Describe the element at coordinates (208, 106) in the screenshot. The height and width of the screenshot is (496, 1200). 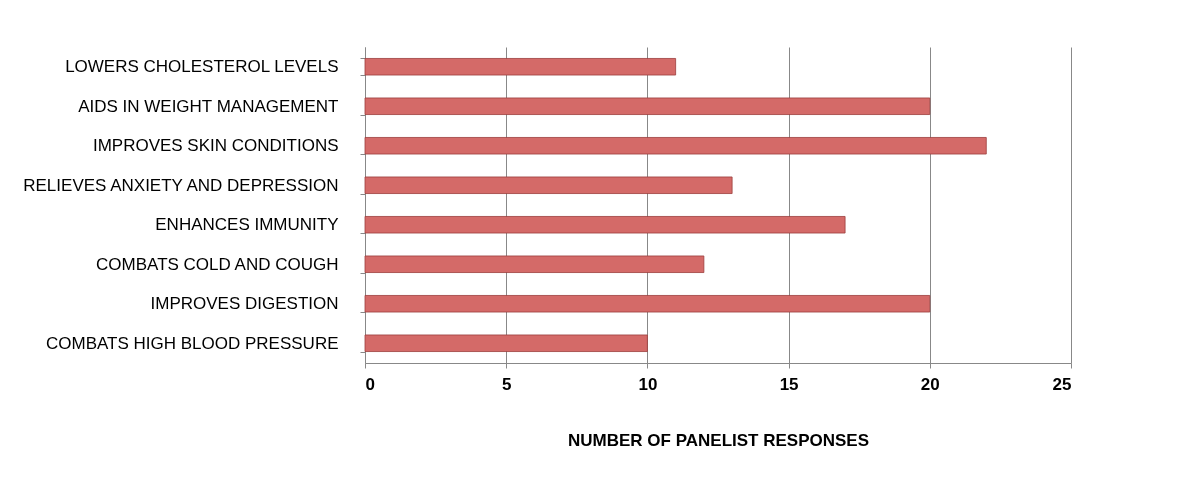
I see `y-tick-label: AIDS IN WEIGHT MANAGEMENT` at that location.